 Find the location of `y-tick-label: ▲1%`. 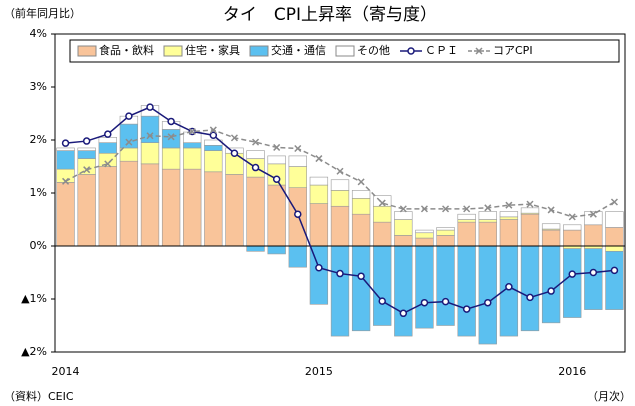

y-tick-label: ▲1% is located at coordinates (34, 298).